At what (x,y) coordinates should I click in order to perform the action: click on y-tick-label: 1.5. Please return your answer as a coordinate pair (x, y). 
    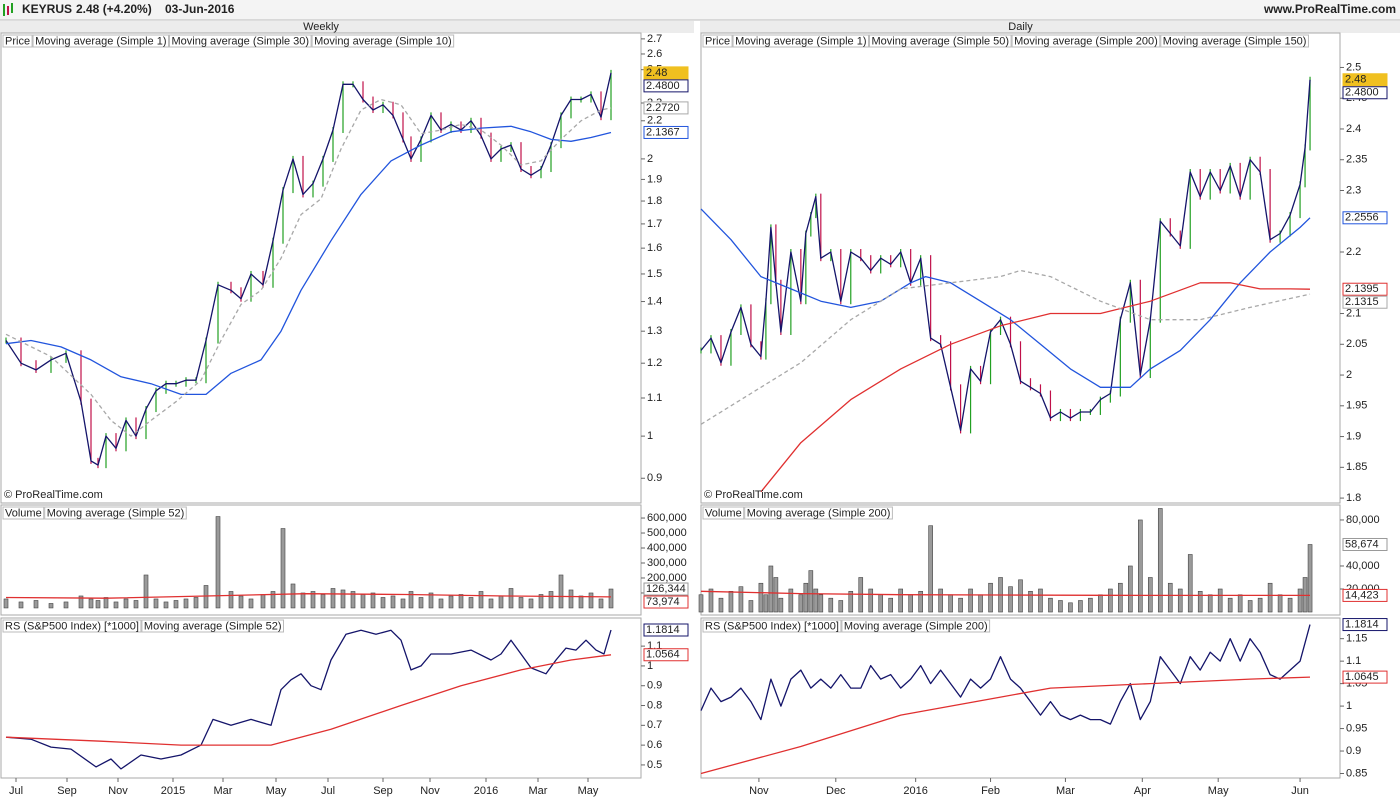
    Looking at the image, I should click on (654, 274).